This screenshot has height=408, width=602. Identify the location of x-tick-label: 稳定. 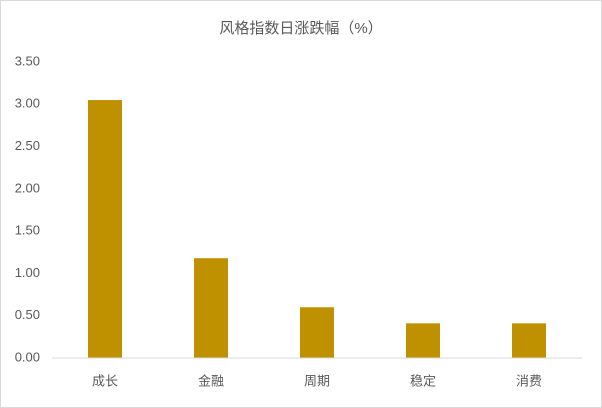
(423, 380).